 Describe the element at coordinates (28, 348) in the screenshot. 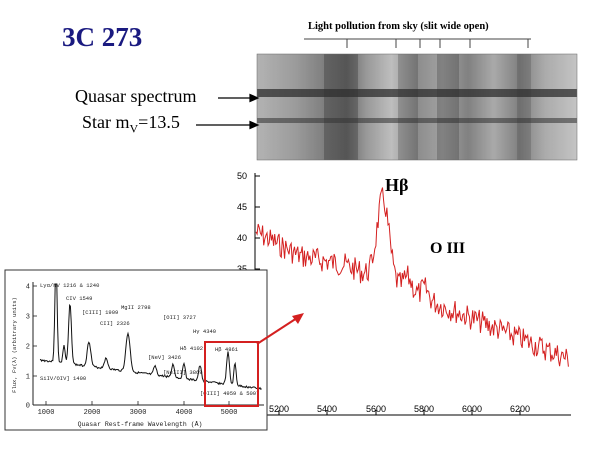

I see `inset-y-tick-label: 2` at that location.